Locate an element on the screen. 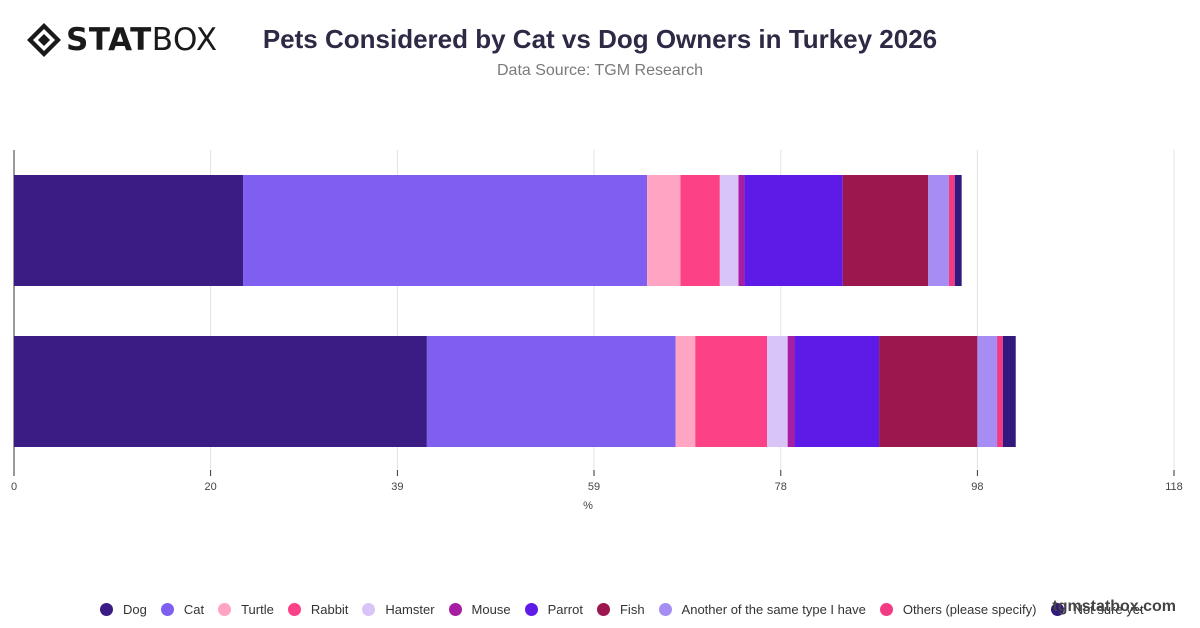 The width and height of the screenshot is (1200, 628). legend-item: Parrot is located at coordinates (553, 609).